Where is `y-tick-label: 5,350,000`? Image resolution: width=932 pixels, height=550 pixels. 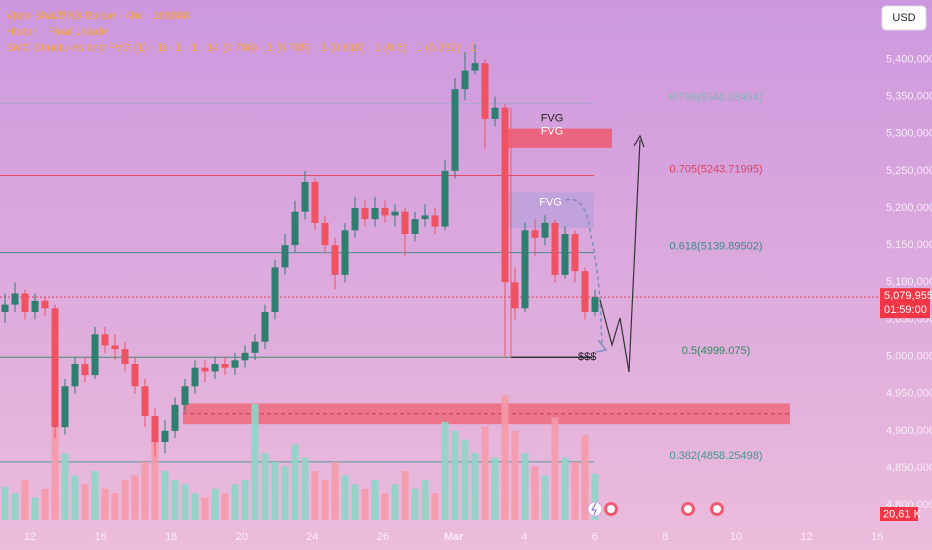
y-tick-label: 5,350,000 is located at coordinates (909, 96).